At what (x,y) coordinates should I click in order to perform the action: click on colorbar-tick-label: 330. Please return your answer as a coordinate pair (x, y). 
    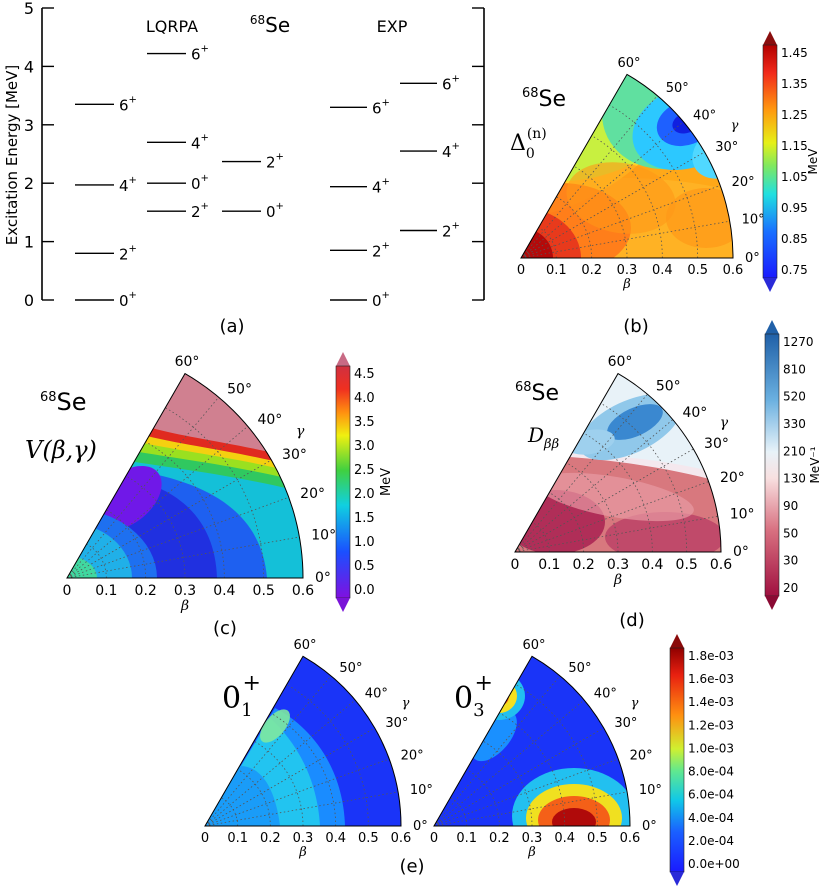
    Looking at the image, I should click on (794, 424).